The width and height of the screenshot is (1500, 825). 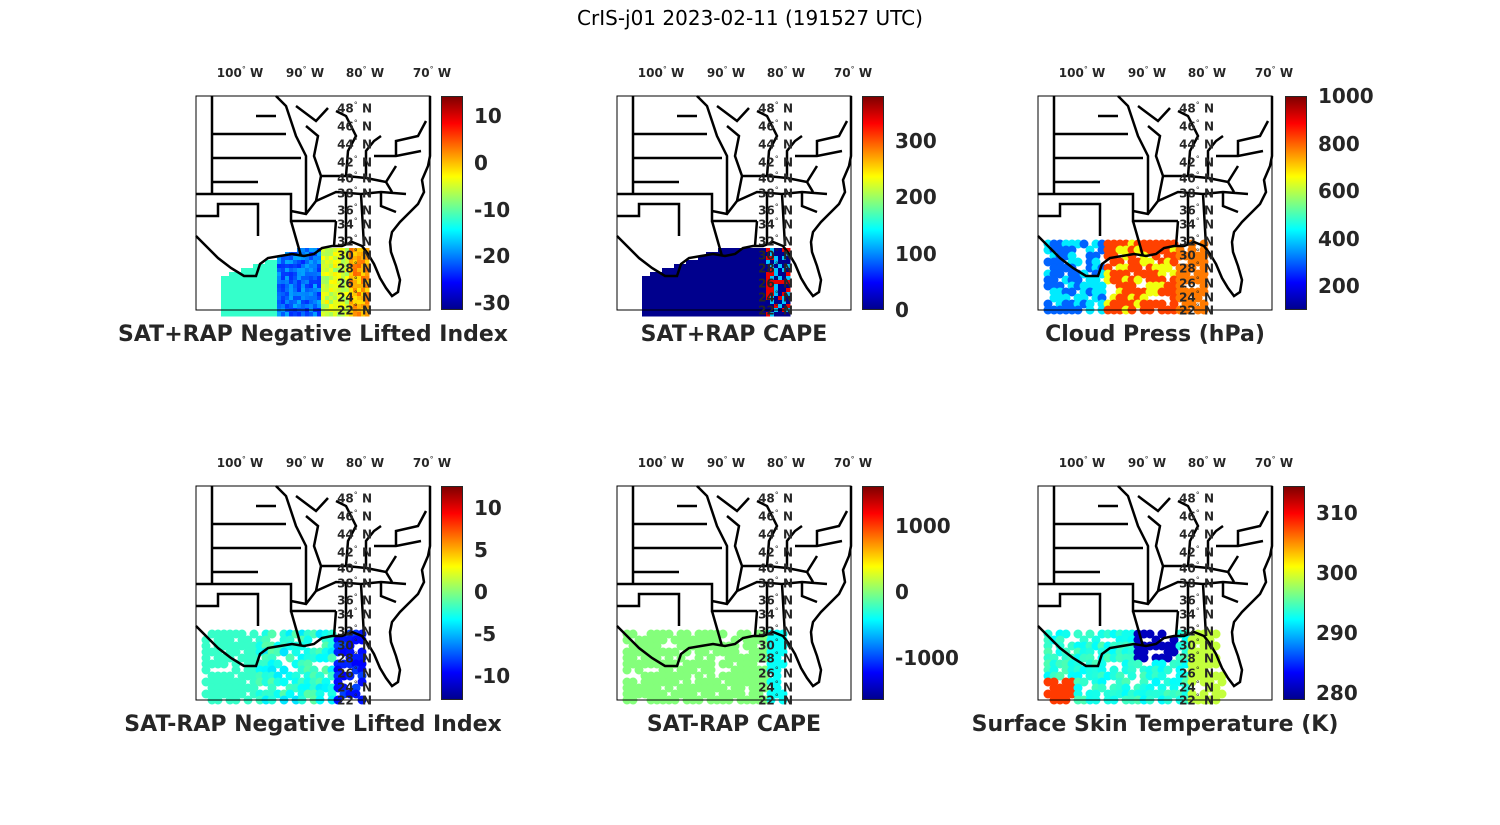 I want to click on colorbar-tick-label: 290, so click(x=1337, y=632).